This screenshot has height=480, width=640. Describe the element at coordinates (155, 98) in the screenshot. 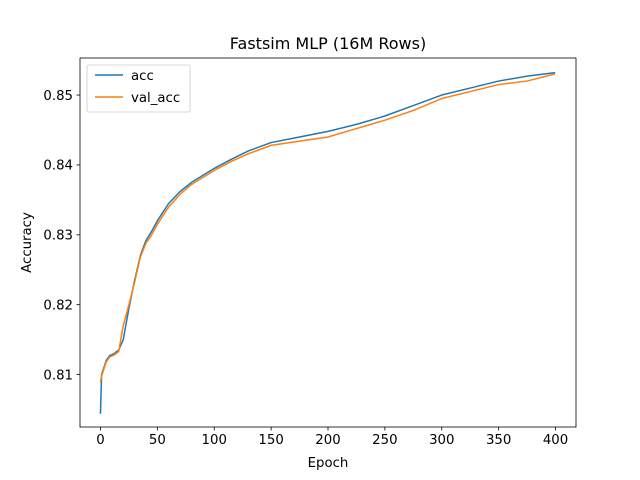

I see `legend-label-val-acc: val_acc` at that location.